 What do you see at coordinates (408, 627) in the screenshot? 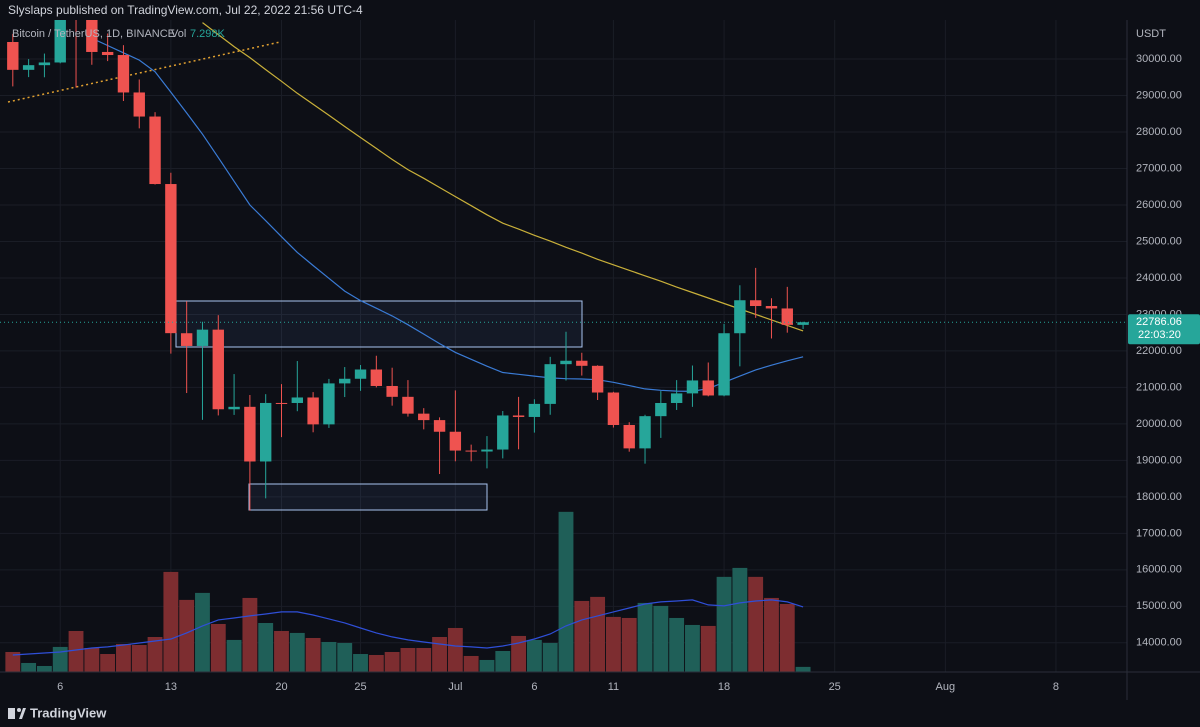
I see `volume-ma` at bounding box center [408, 627].